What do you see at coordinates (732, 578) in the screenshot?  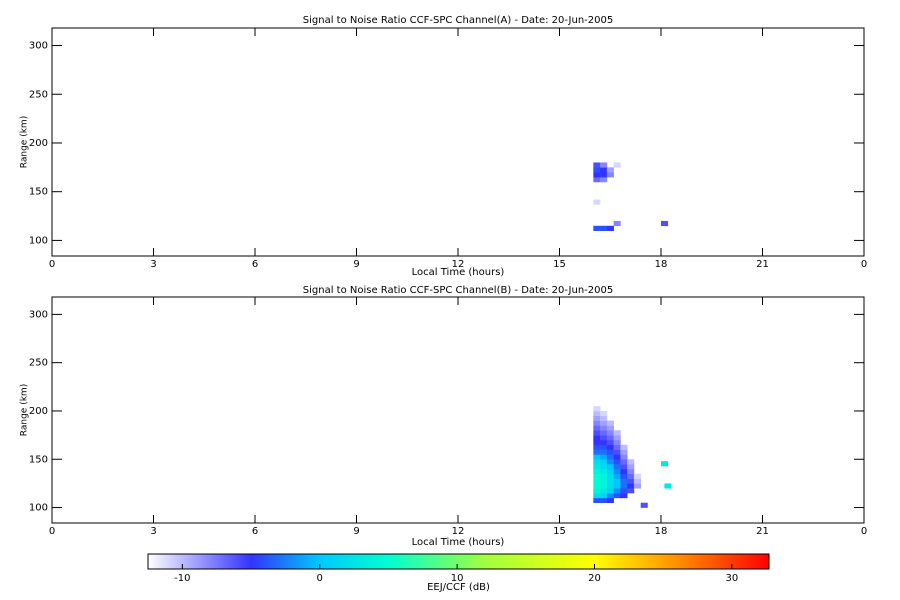 I see `colorbar-tick-label: 30` at bounding box center [732, 578].